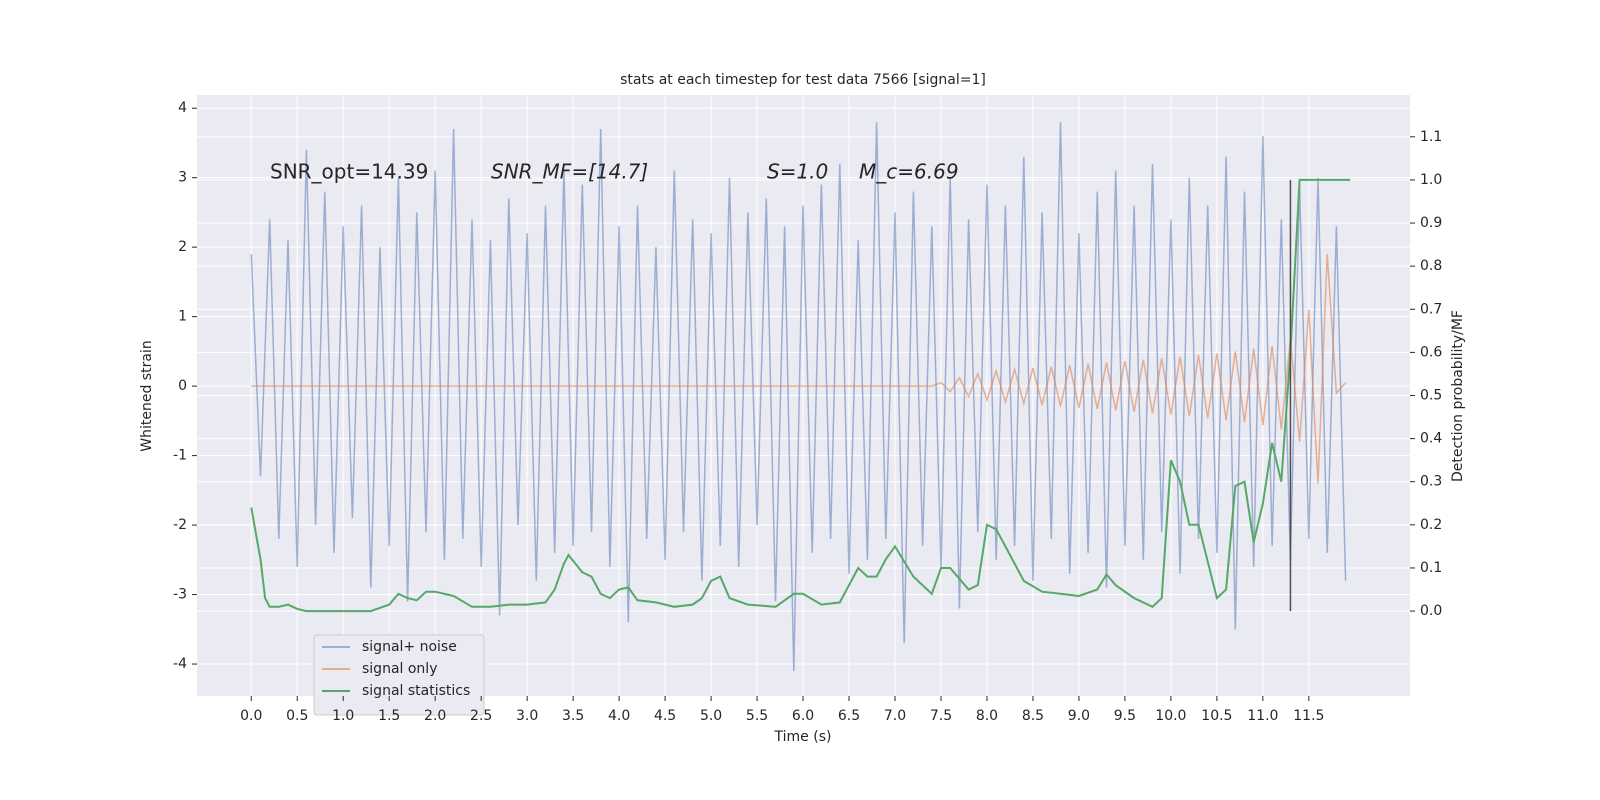  Describe the element at coordinates (987, 716) in the screenshot. I see `x-tick-label: 8.0` at that location.